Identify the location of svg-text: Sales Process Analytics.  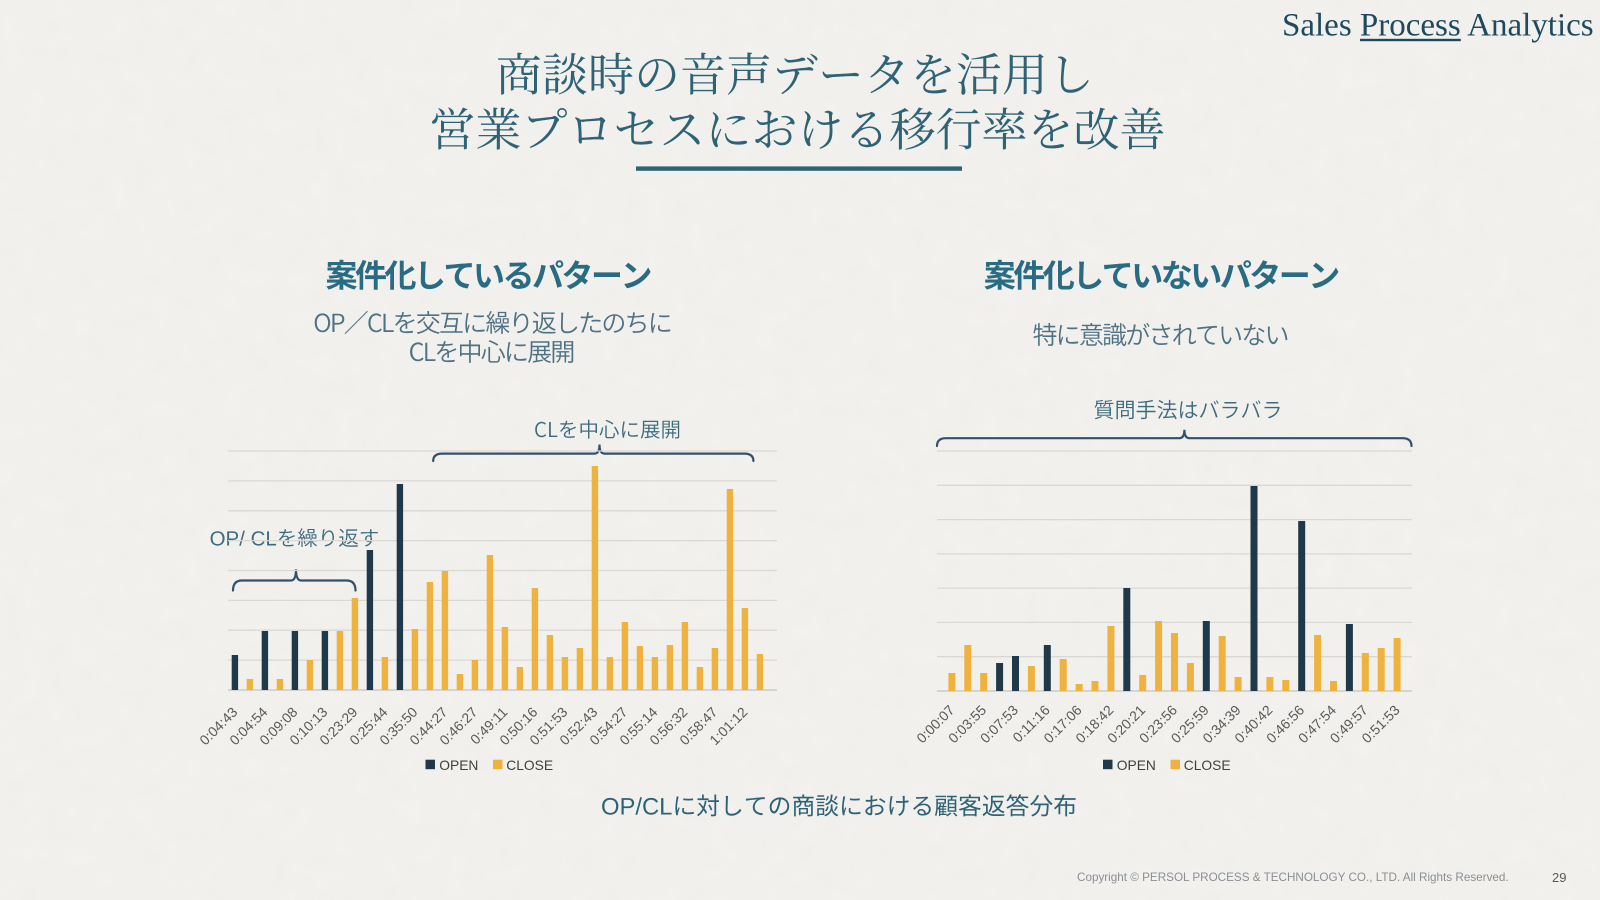
(1438, 26).